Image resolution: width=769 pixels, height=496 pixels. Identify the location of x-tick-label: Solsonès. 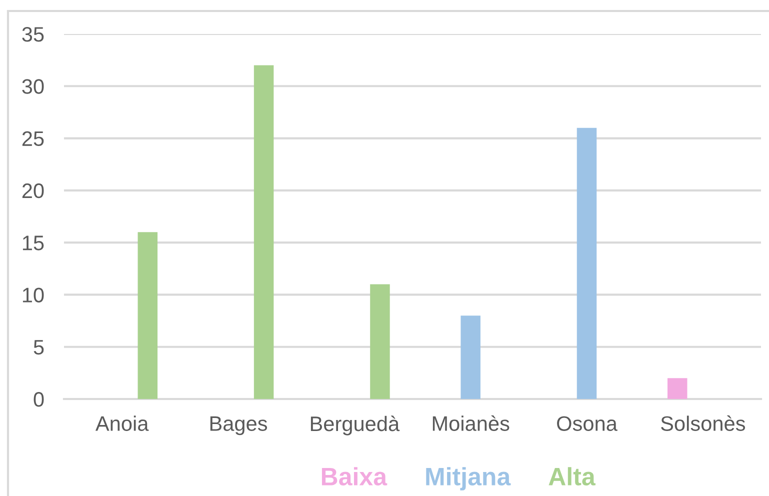
(703, 423).